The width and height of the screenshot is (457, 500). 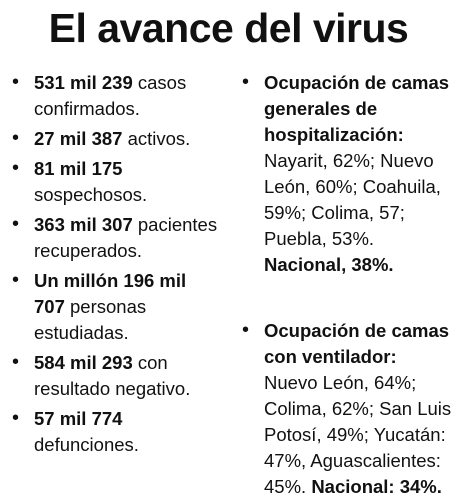 I want to click on stat-value: Un millón 196 mil 707, so click(x=110, y=293).